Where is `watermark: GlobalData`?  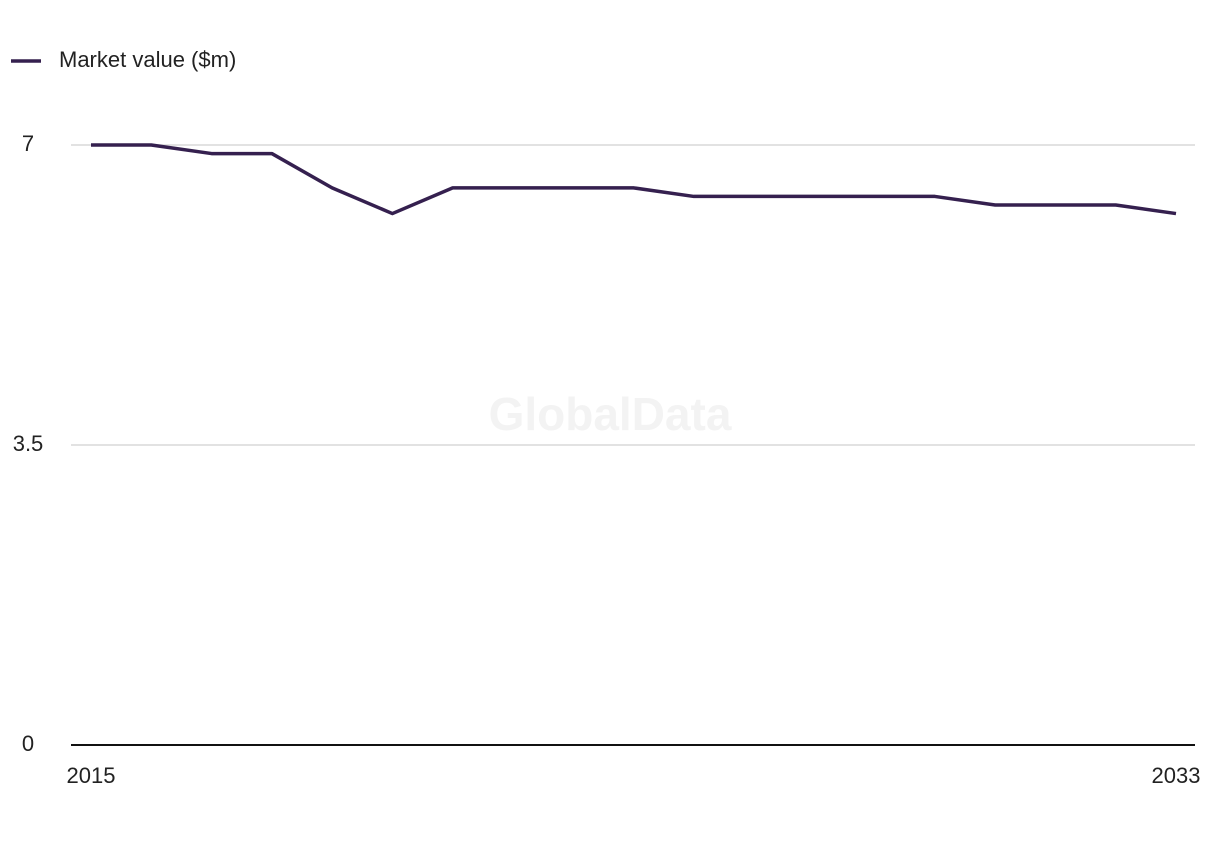 watermark: GlobalData is located at coordinates (610, 414).